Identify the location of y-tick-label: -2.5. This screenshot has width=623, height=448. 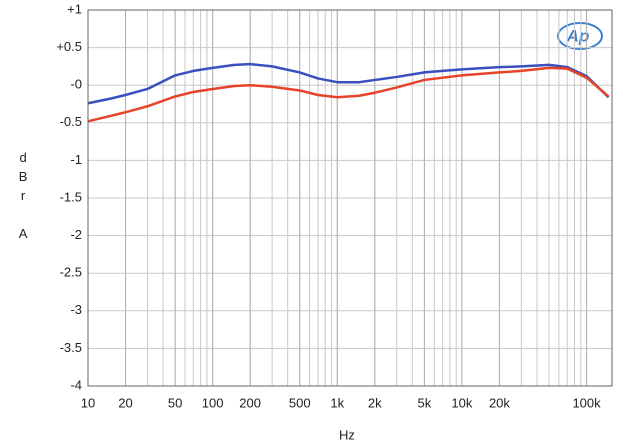
(71, 272).